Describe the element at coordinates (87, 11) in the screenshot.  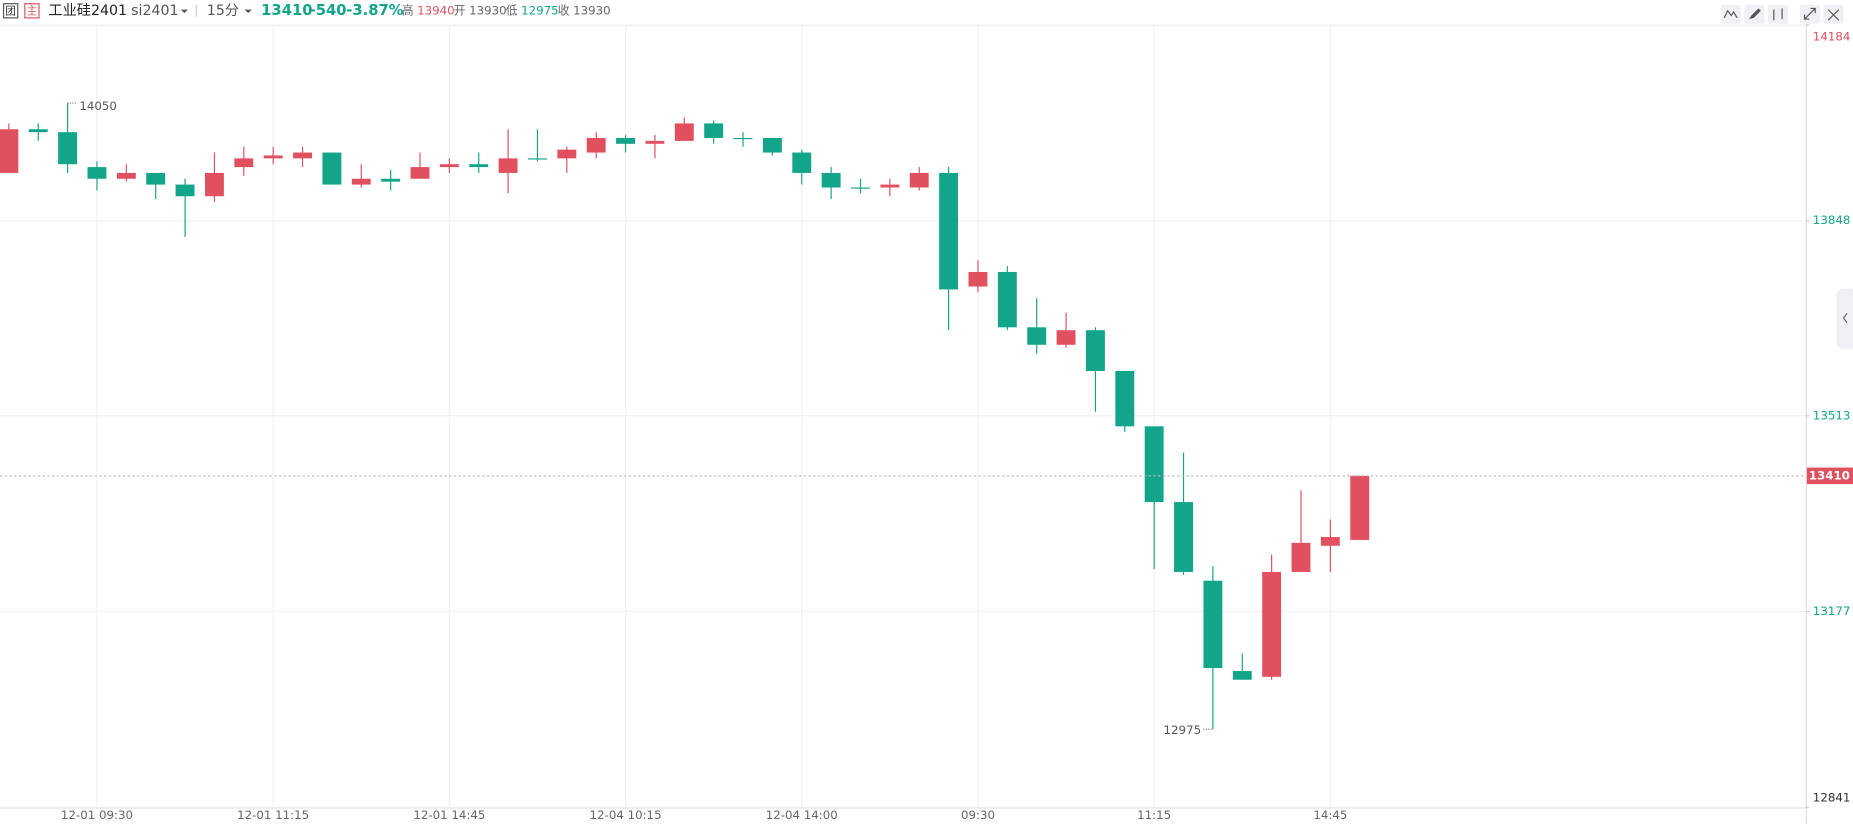
I see `symbol-name: 工业硅2401` at that location.